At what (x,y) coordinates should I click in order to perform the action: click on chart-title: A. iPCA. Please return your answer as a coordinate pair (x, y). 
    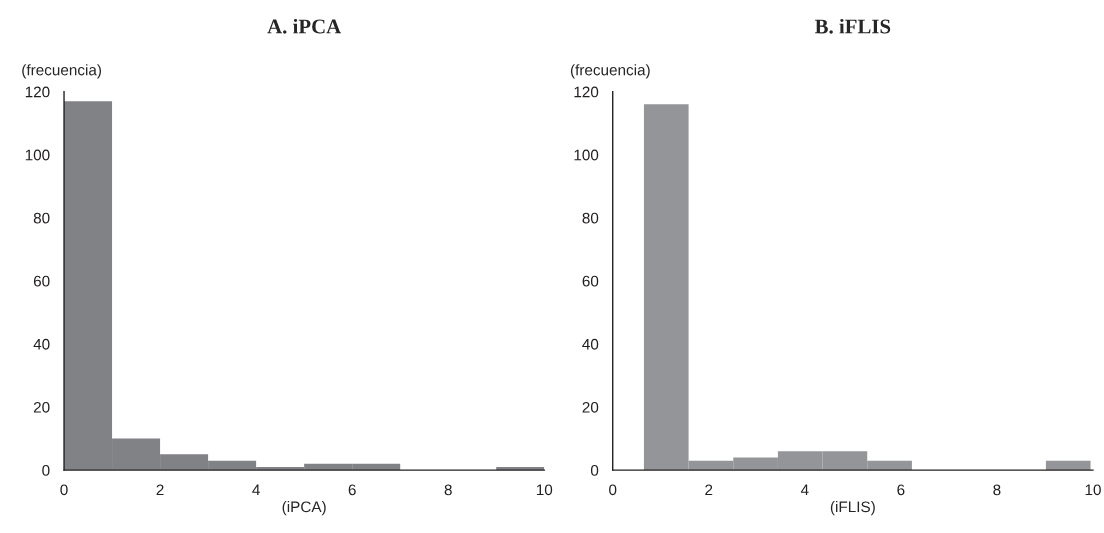
    Looking at the image, I should click on (304, 26).